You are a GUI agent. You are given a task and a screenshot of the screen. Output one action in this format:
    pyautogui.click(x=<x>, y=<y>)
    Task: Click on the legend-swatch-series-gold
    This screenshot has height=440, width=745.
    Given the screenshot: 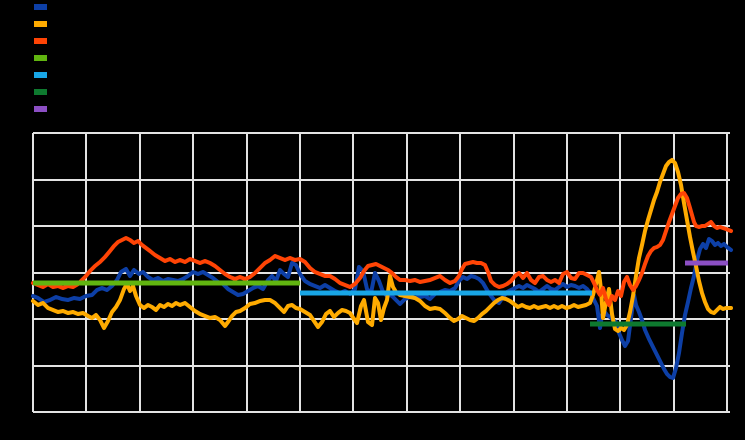 What is the action you would take?
    pyautogui.click(x=40, y=24)
    